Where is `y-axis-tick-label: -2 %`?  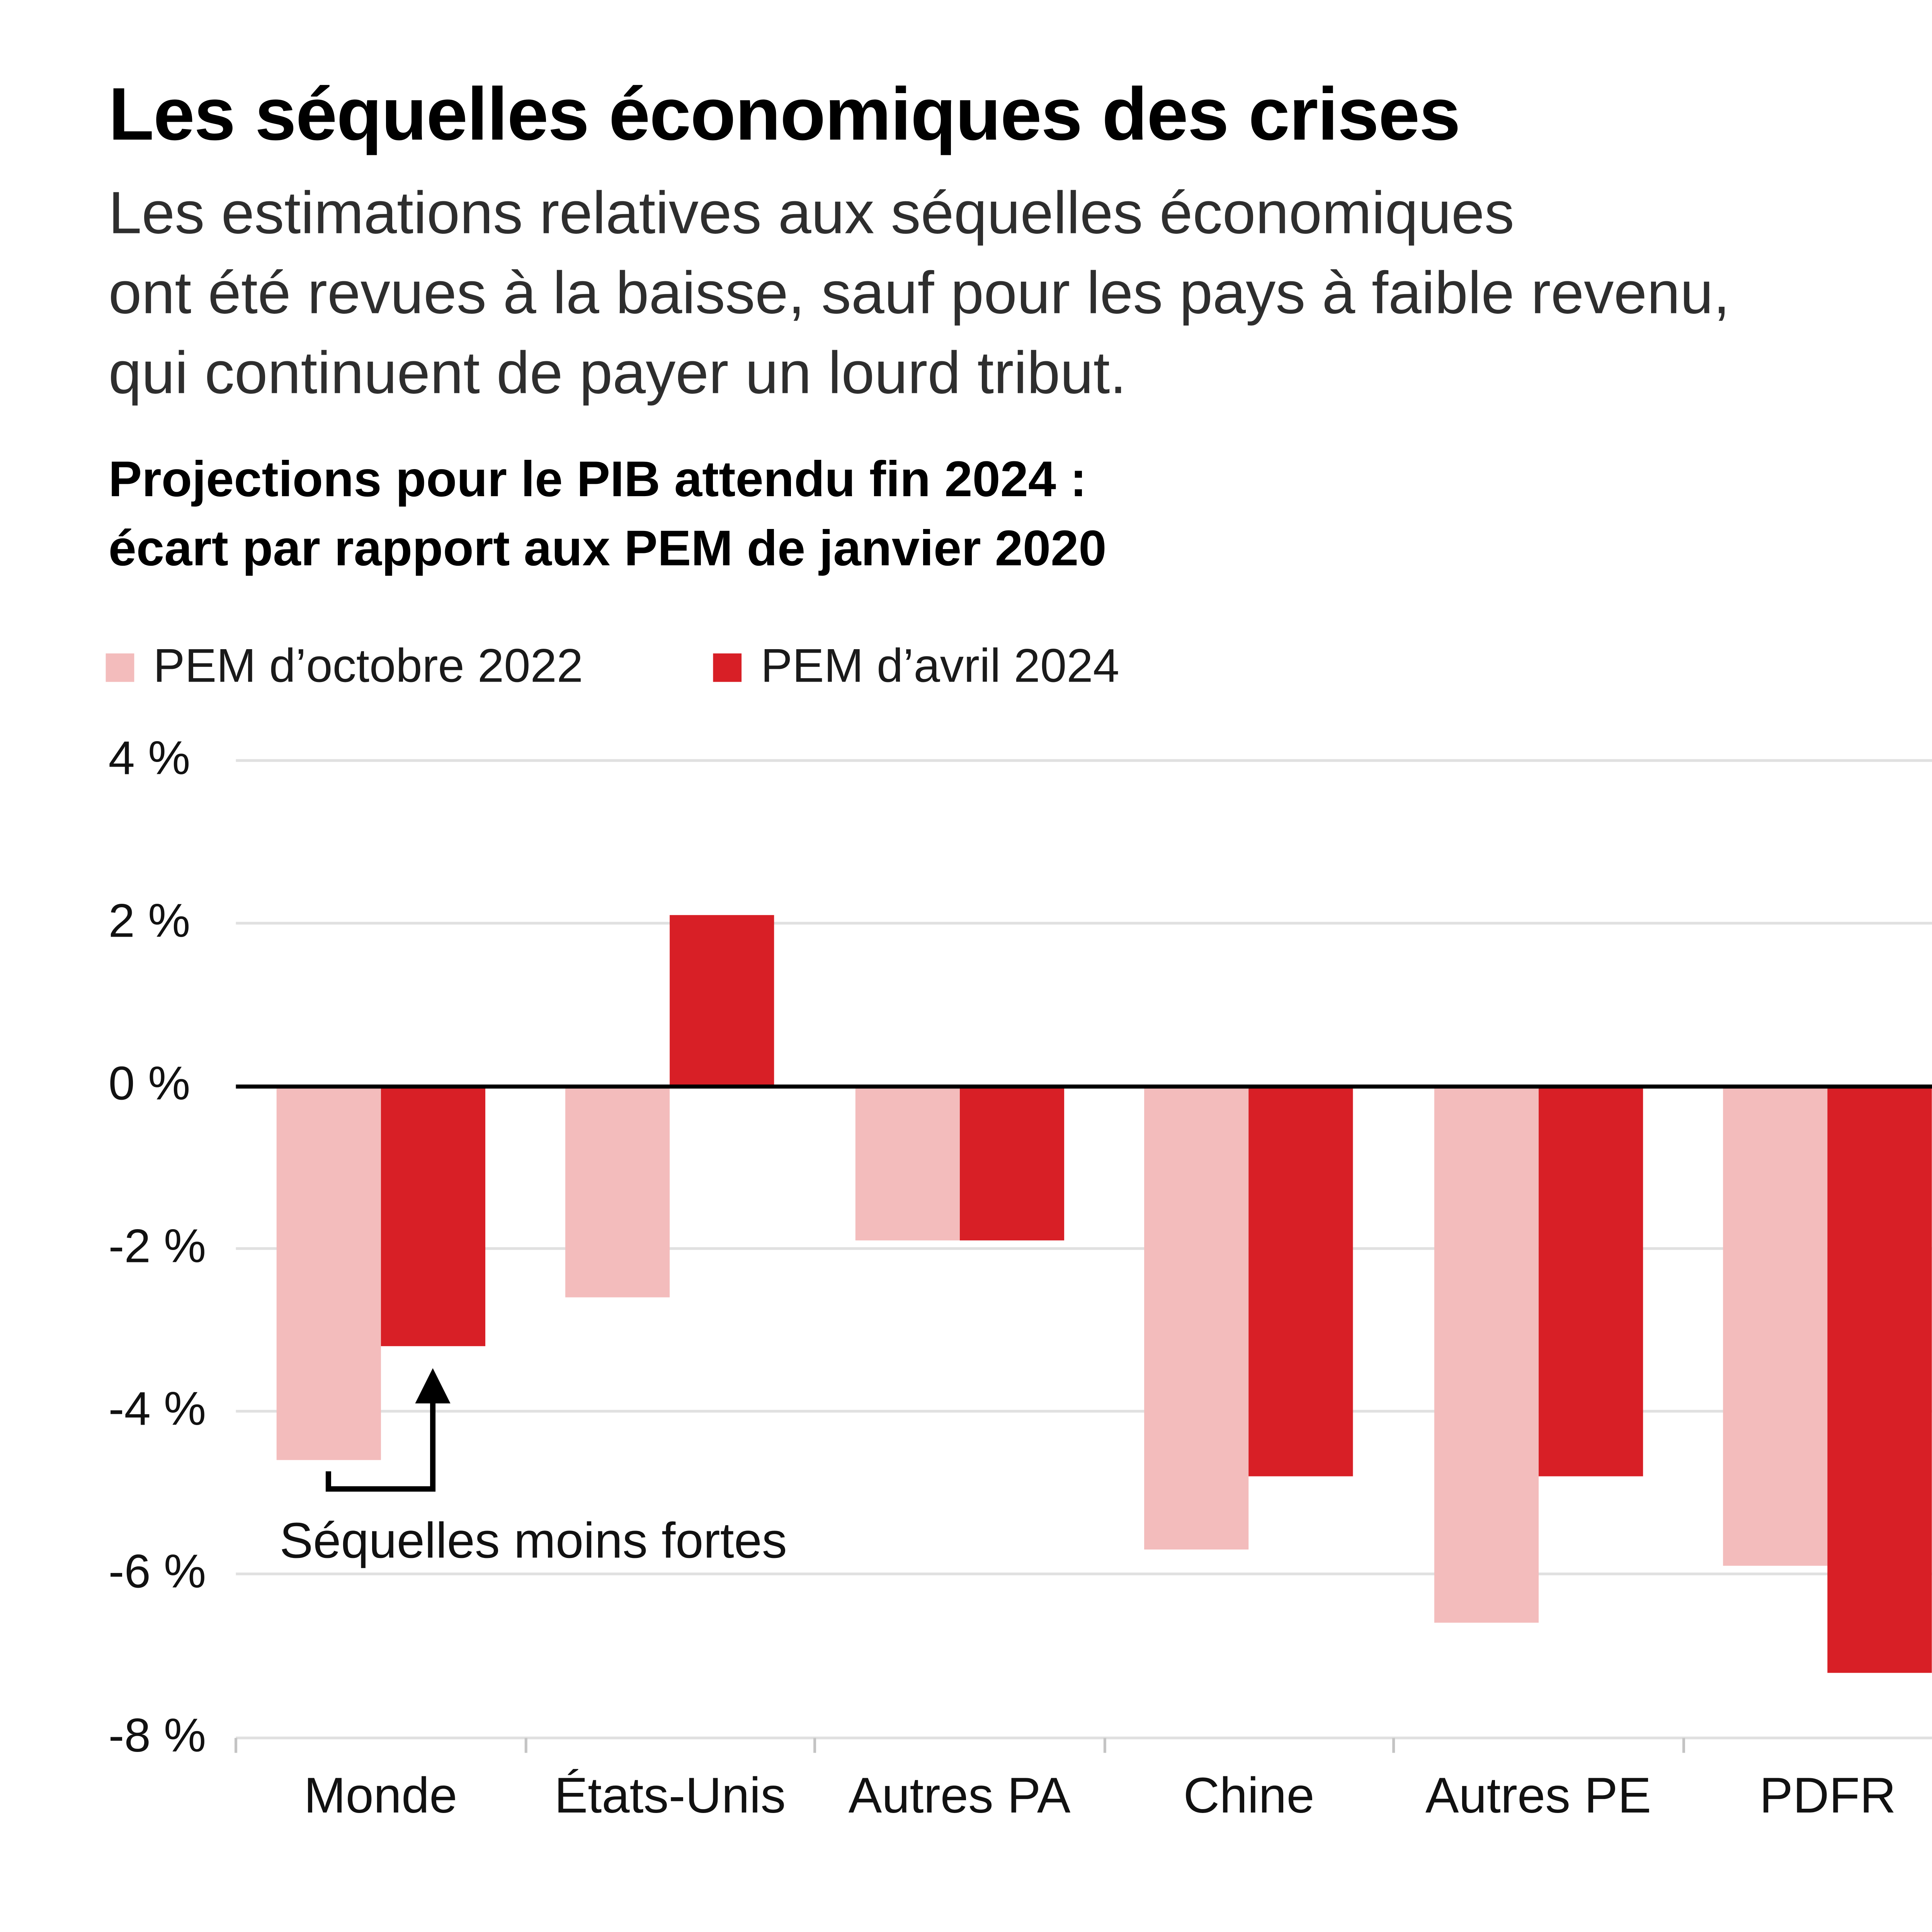 y-axis-tick-label: -2 % is located at coordinates (157, 1247).